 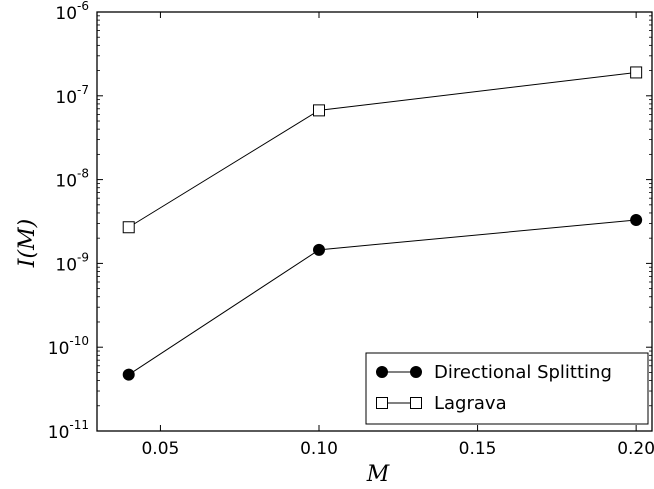 What do you see at coordinates (79, 341) in the screenshot?
I see `y-tick-exponent: -10` at bounding box center [79, 341].